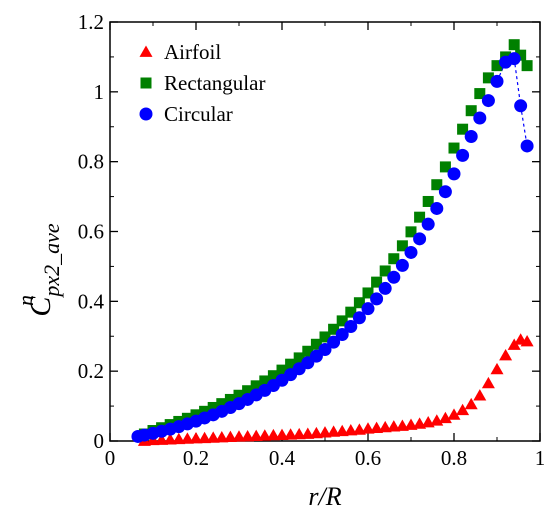 Image resolution: width=550 pixels, height=519 pixels. What do you see at coordinates (91, 232) in the screenshot?
I see `y-tick-label: 0.6` at bounding box center [91, 232].